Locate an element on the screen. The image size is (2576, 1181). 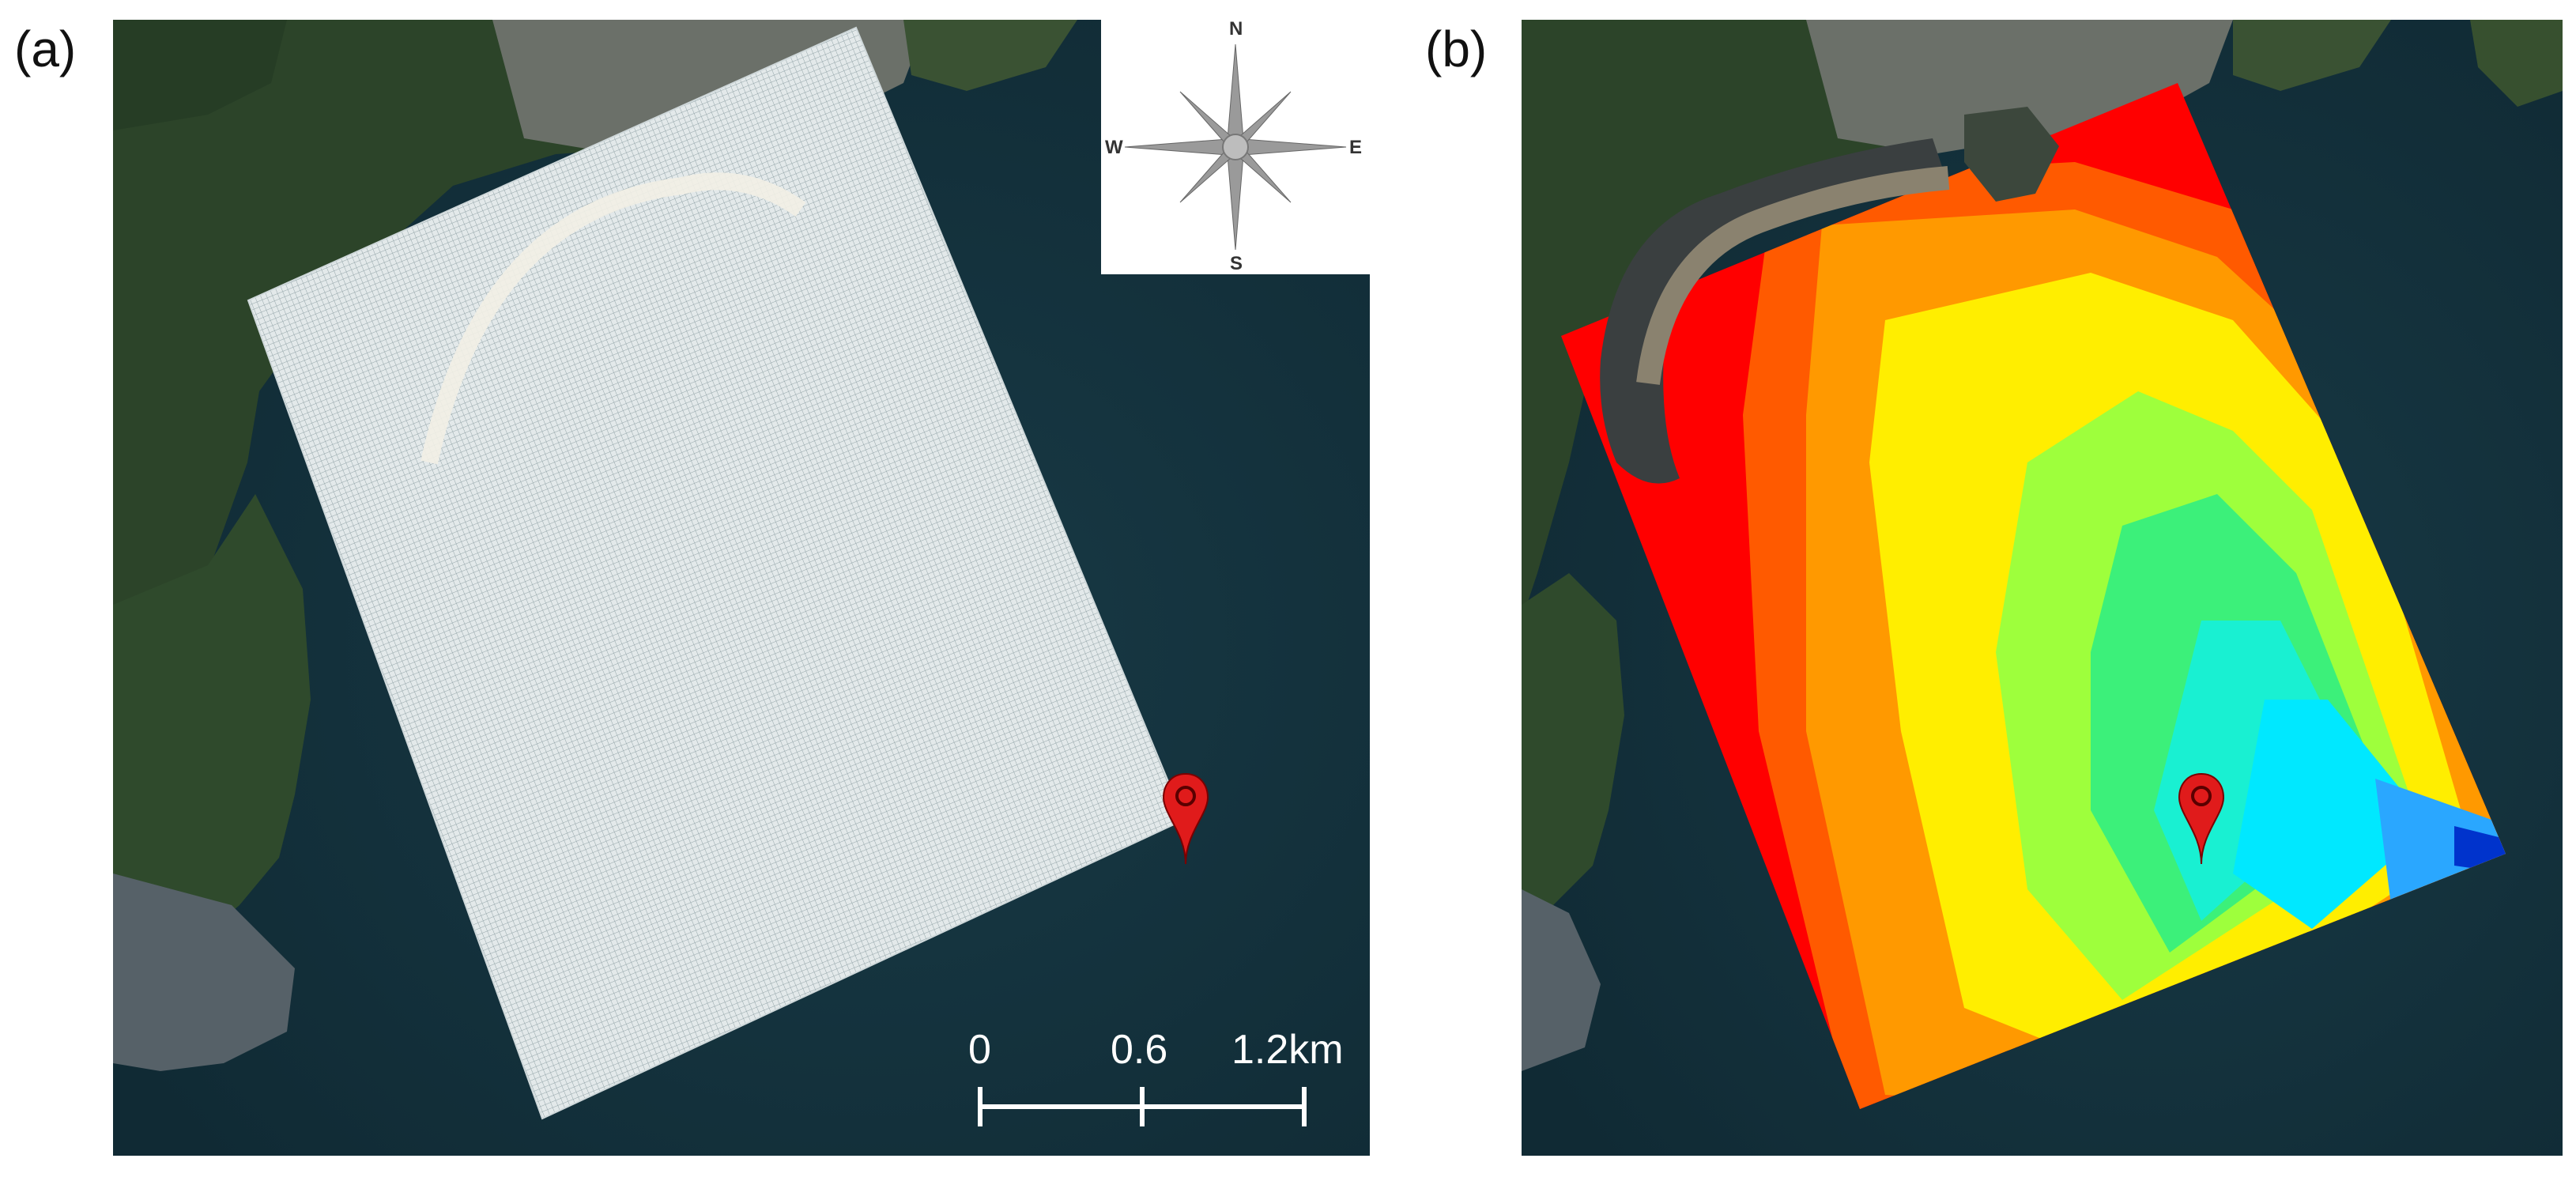
compass-south: S is located at coordinates (1236, 263).